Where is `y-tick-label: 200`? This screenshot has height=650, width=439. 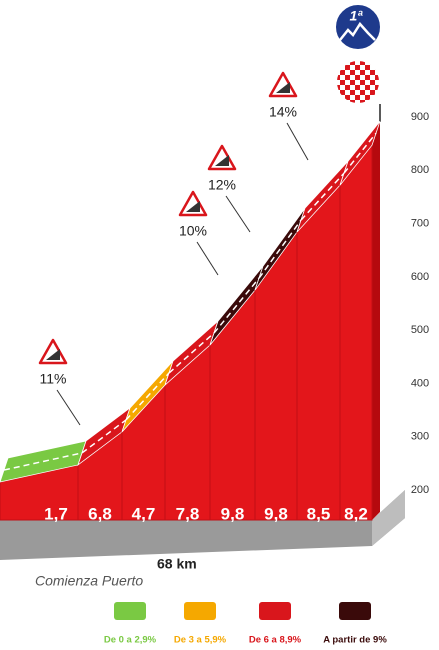
y-tick-label: 200 is located at coordinates (420, 490).